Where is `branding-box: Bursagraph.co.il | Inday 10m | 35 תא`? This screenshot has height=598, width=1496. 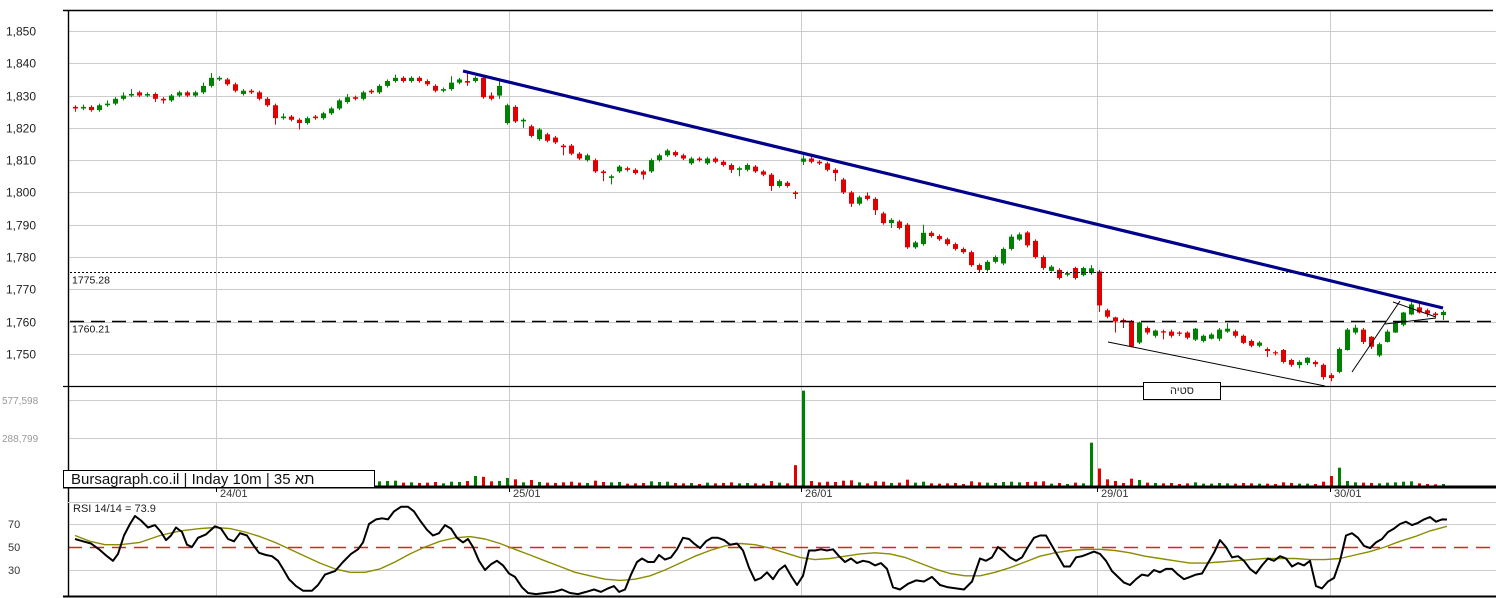
branding-box: Bursagraph.co.il | Inday 10m | 35 תא is located at coordinates (219, 479).